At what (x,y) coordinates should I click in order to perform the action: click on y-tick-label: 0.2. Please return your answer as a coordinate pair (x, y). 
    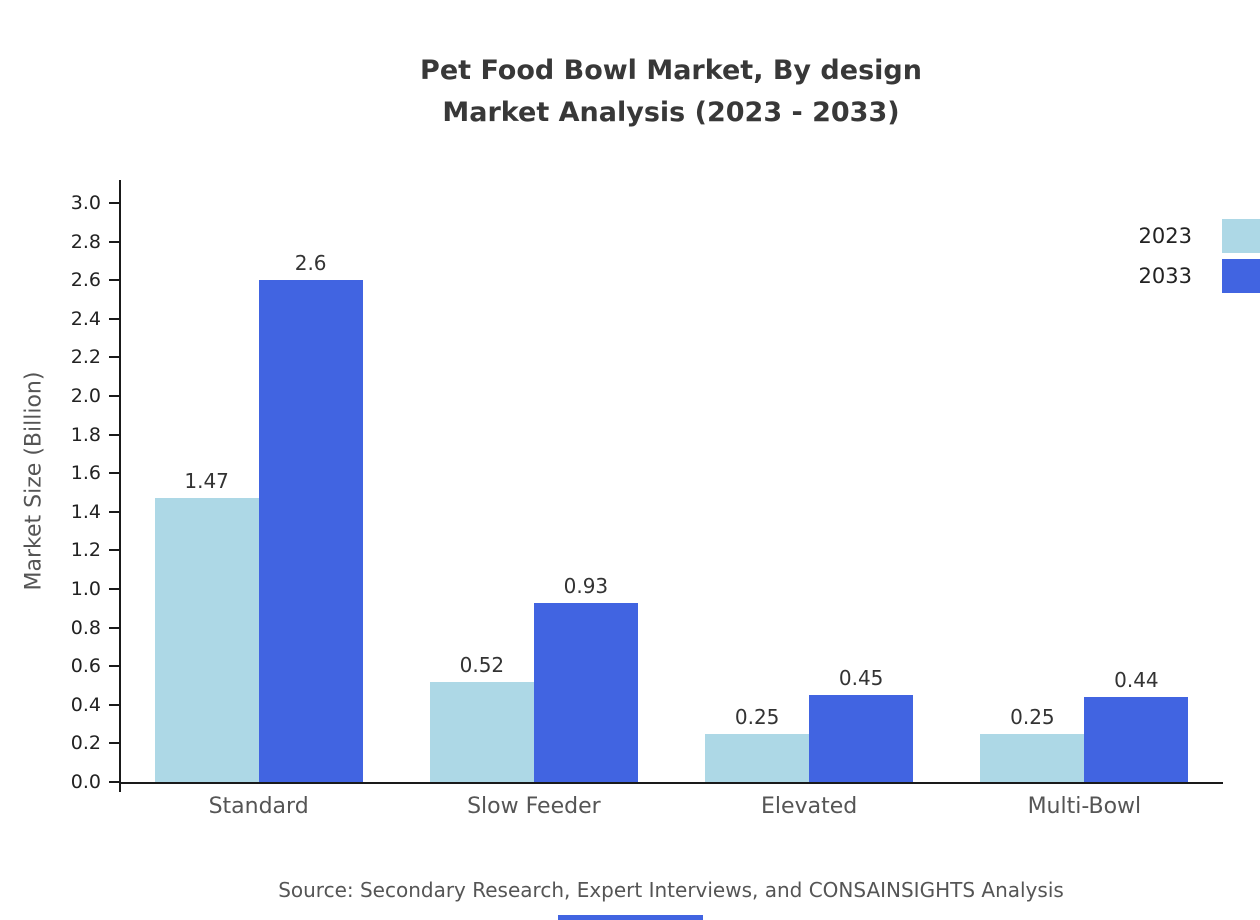
    Looking at the image, I should click on (85, 743).